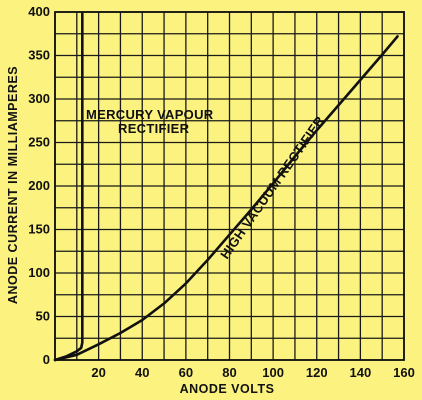 The width and height of the screenshot is (422, 400). I want to click on x-axis-title: ANODE VOLTS, so click(227, 389).